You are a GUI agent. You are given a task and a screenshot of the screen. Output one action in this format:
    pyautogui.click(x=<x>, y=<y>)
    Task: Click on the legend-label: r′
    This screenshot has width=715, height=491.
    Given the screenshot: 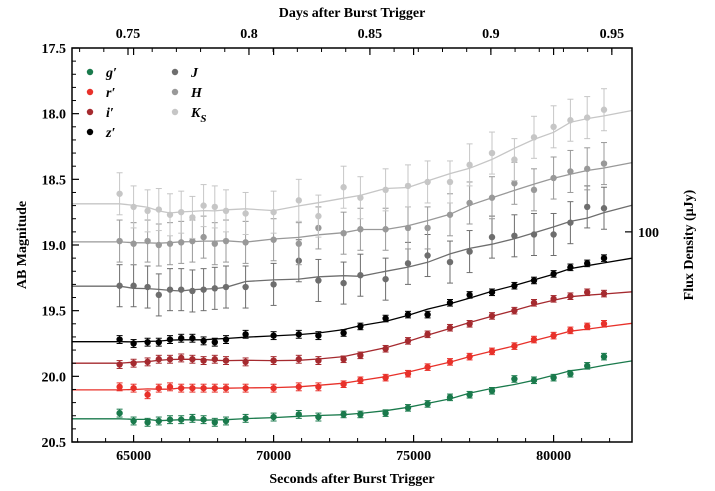 What is the action you would take?
    pyautogui.click(x=110, y=93)
    